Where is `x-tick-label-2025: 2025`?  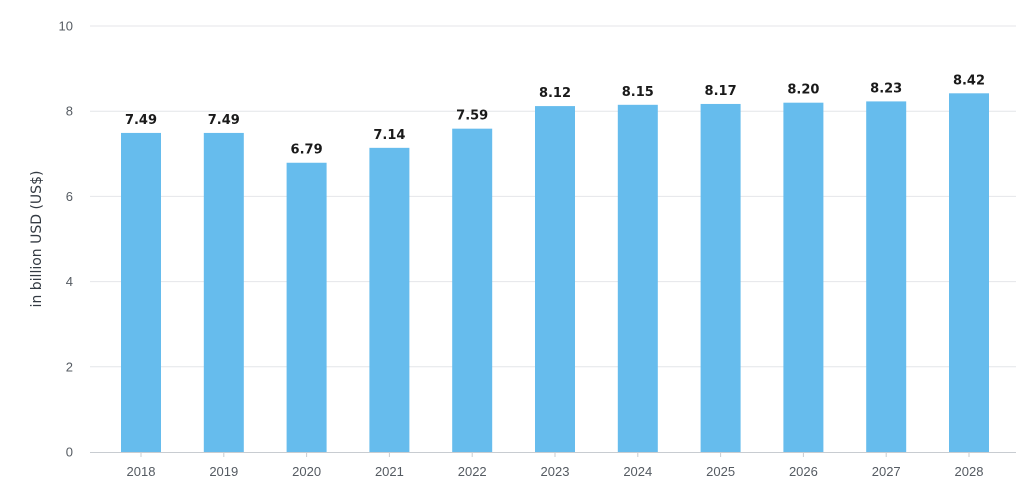 x-tick-label-2025: 2025 is located at coordinates (720, 471).